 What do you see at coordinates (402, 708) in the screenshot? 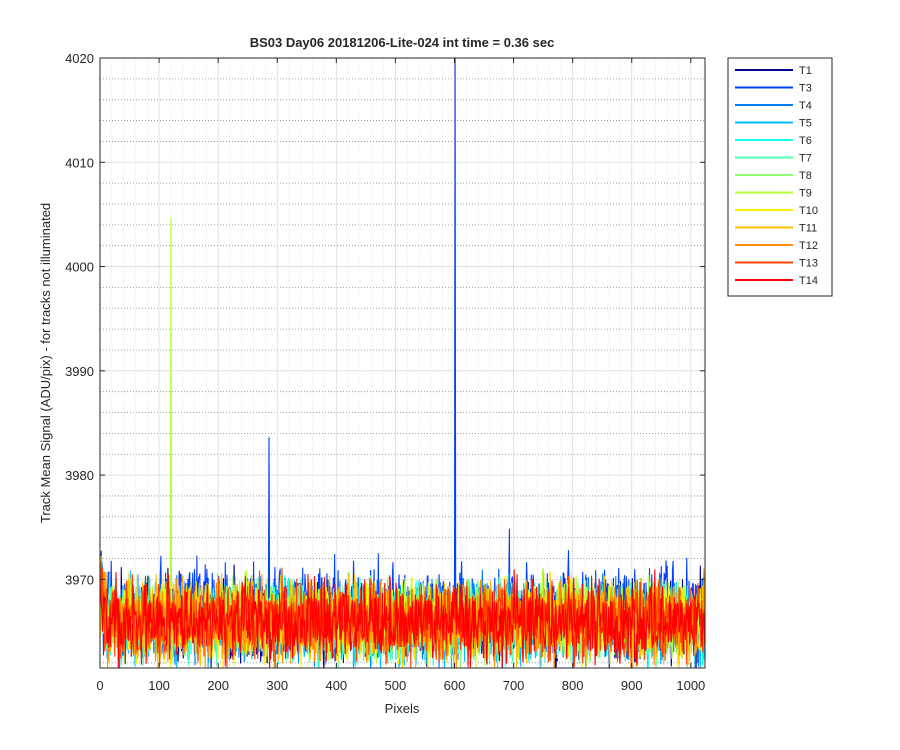
I see `x-axis-label: Pixels` at bounding box center [402, 708].